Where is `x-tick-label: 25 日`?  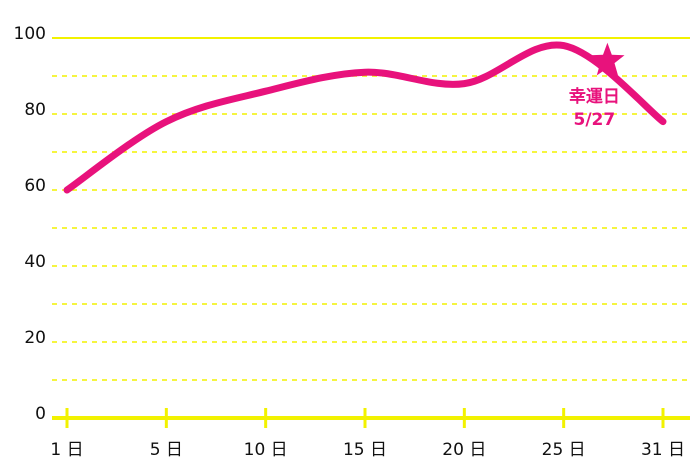 x-tick-label: 25 日 is located at coordinates (564, 450).